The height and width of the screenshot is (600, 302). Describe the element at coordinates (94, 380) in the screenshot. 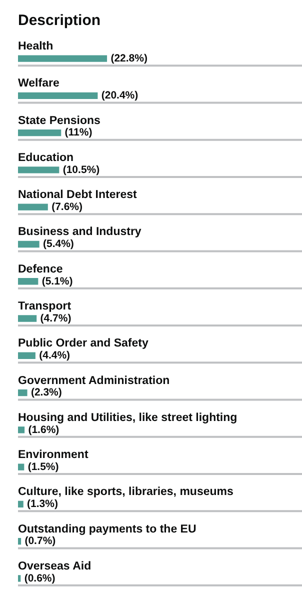

I see `y-tick-label: Government Administration` at that location.